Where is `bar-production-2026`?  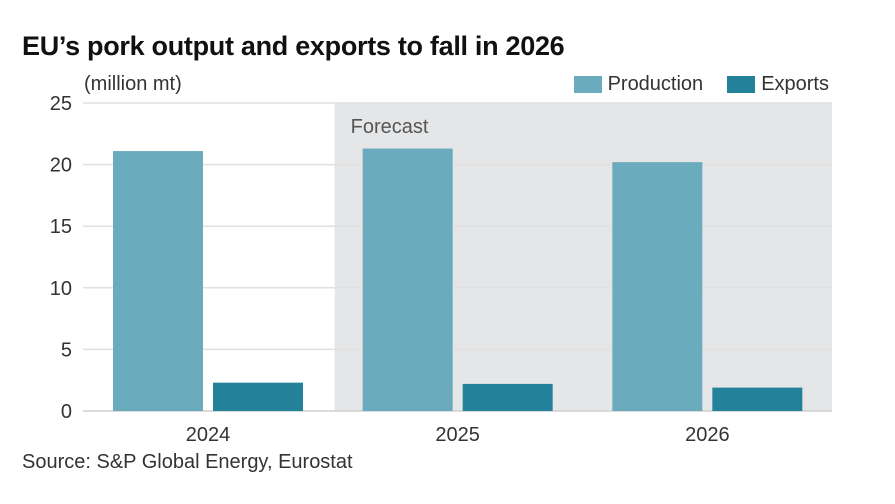
bar-production-2026 is located at coordinates (657, 286).